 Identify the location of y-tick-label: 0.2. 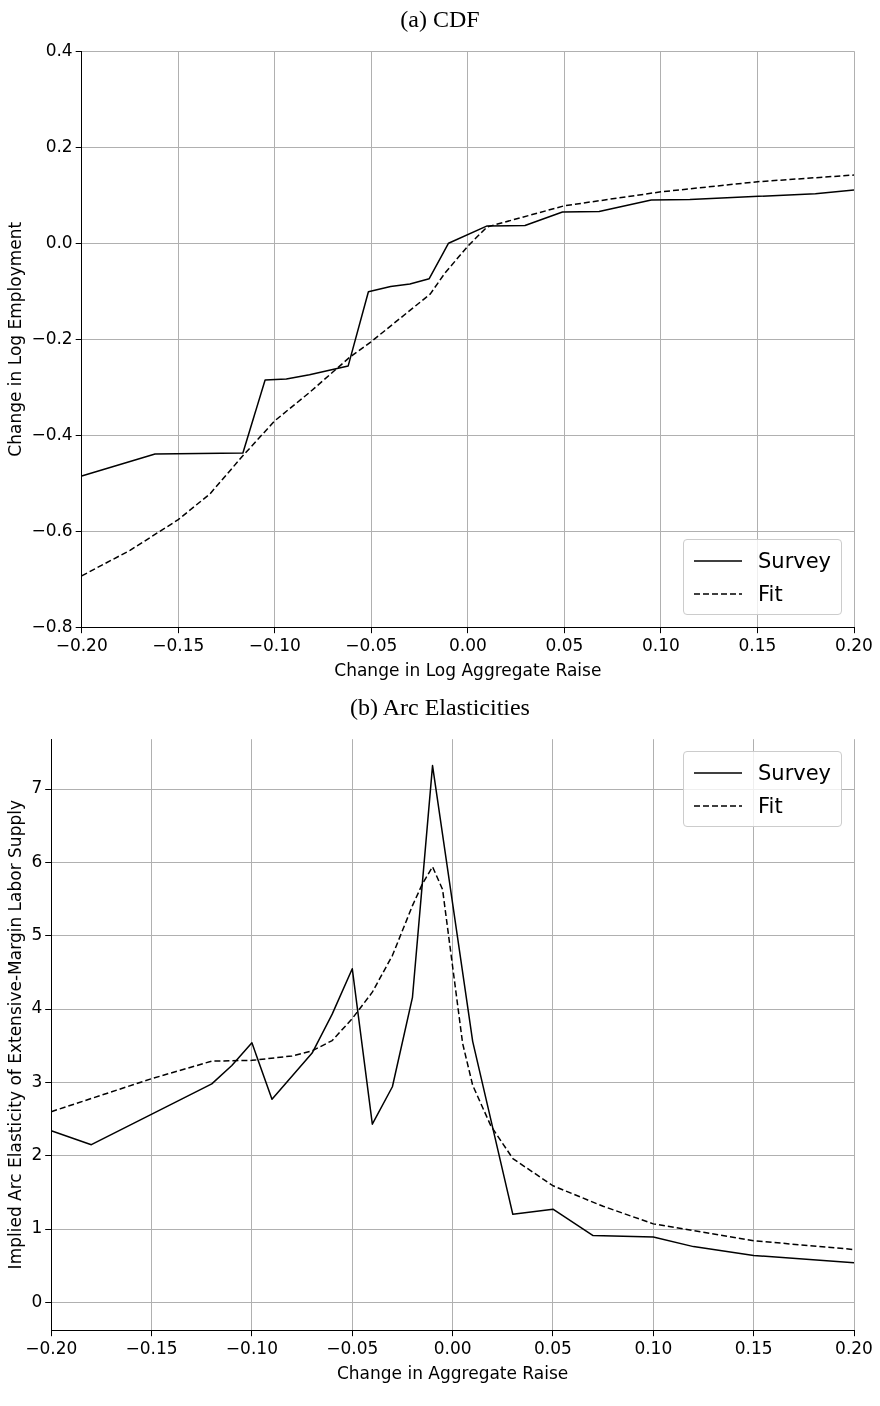
(59, 145).